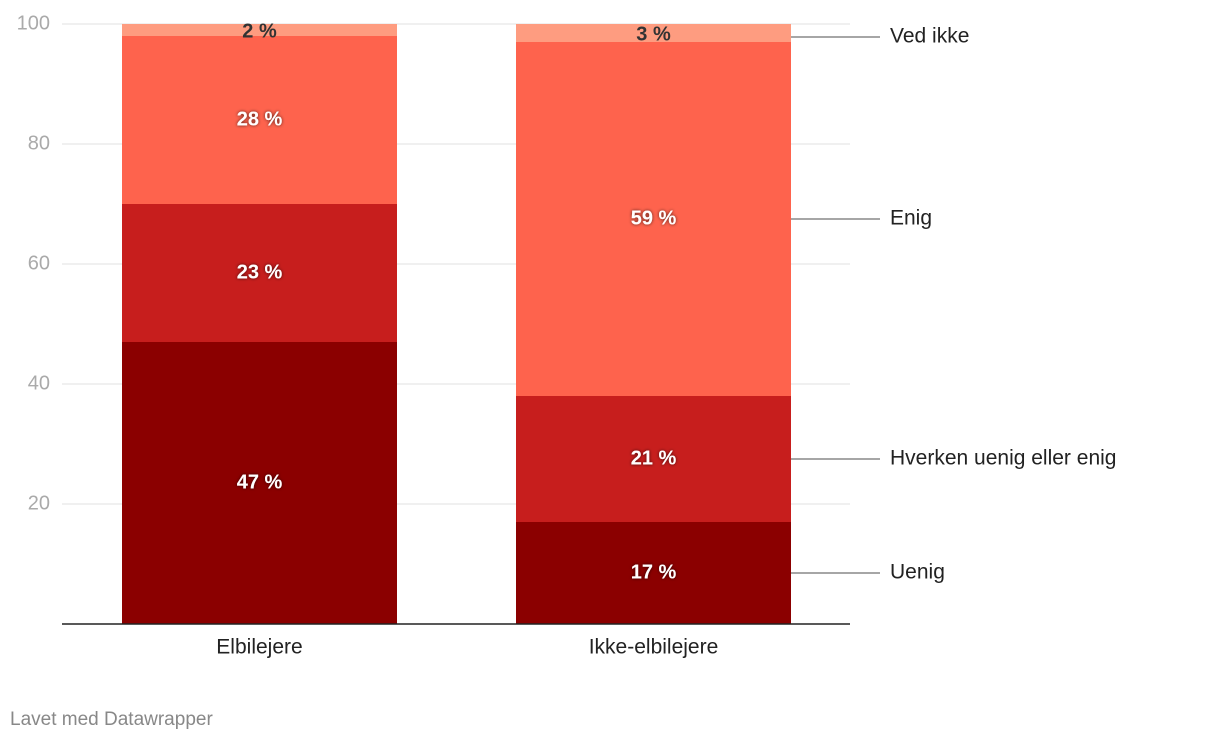 Image resolution: width=1220 pixels, height=744 pixels. Describe the element at coordinates (33, 23) in the screenshot. I see `y-tick-label: 100` at that location.